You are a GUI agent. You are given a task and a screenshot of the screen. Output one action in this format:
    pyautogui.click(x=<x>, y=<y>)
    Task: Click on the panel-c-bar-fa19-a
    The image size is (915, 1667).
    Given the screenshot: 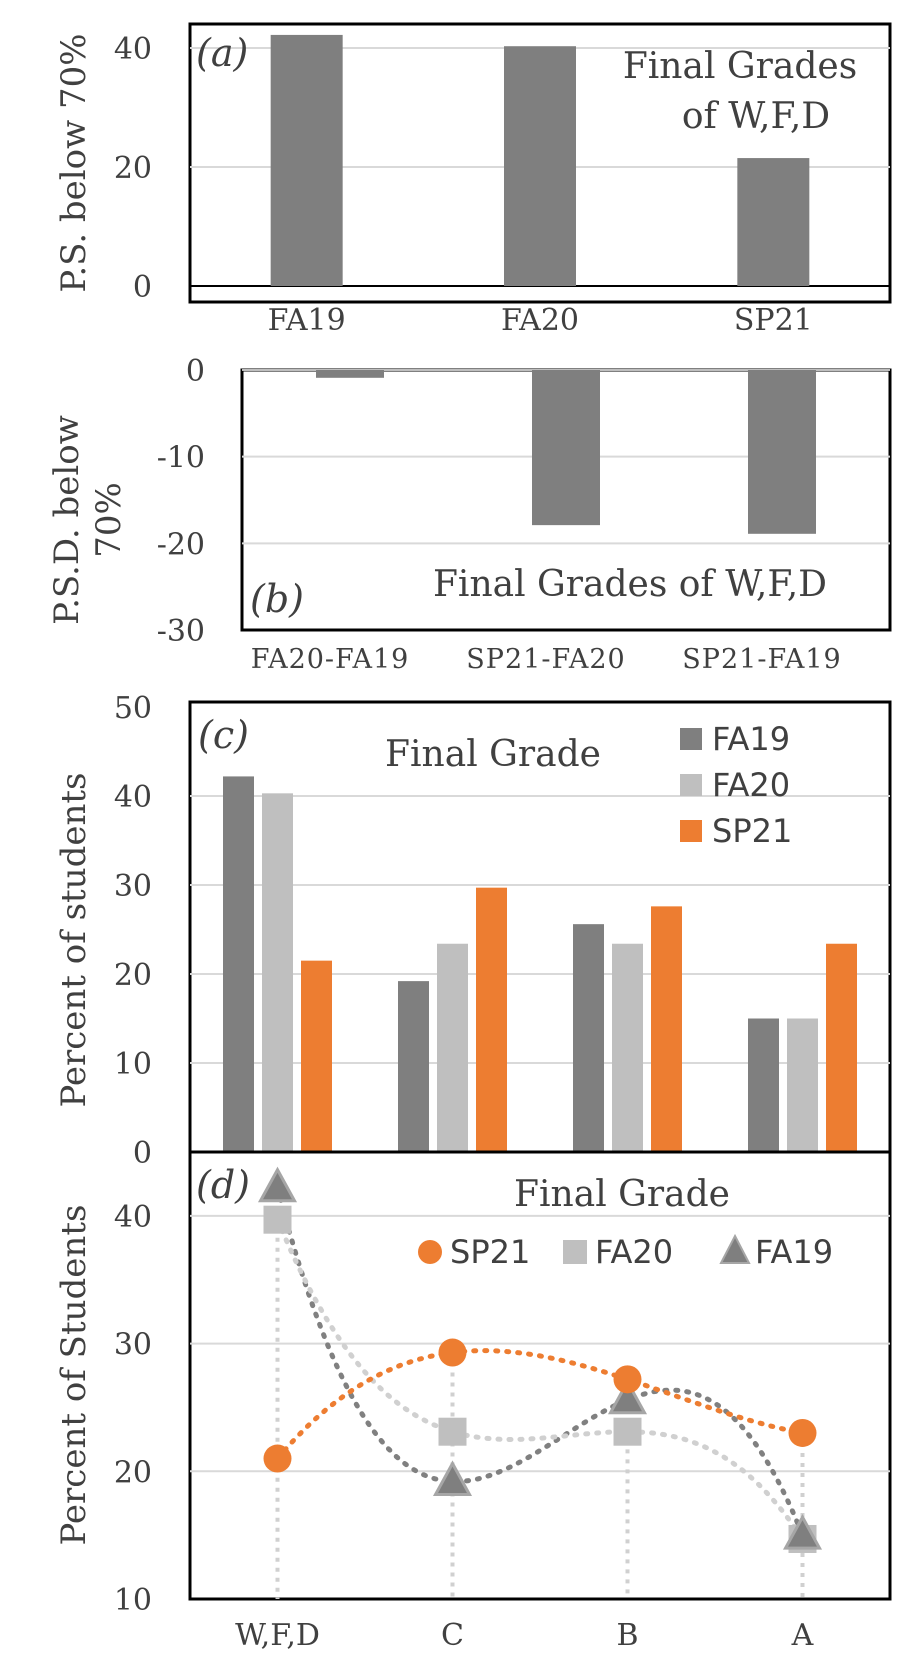 What is the action you would take?
    pyautogui.click(x=763, y=1085)
    